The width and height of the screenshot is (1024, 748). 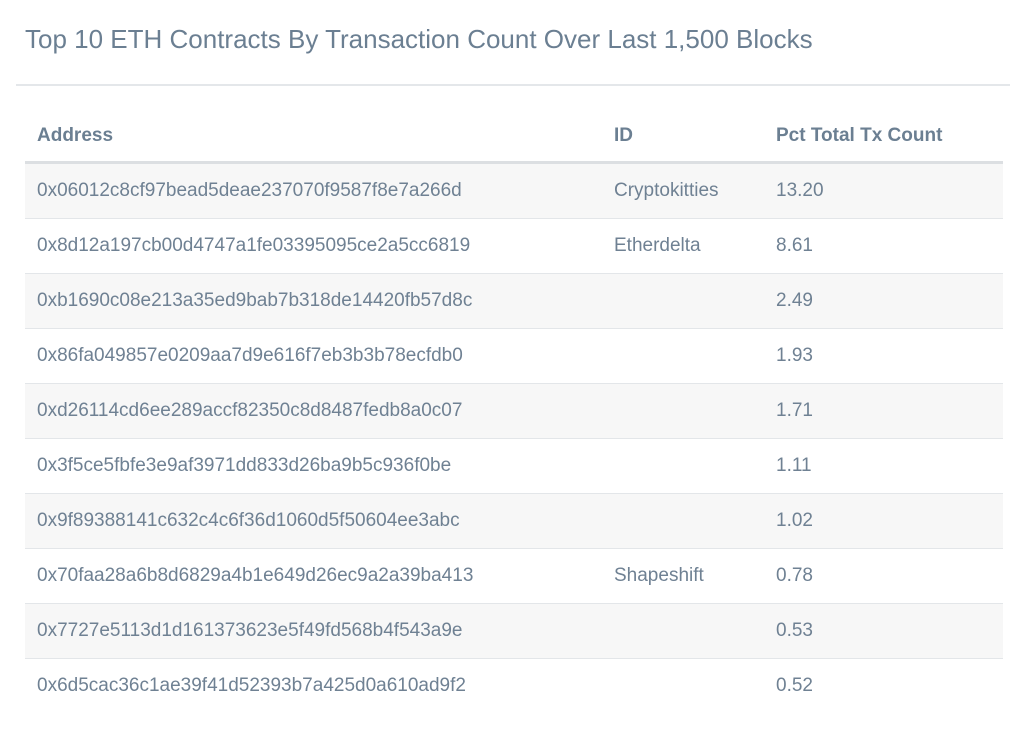 I want to click on pct-cell: 0.78, so click(x=883, y=576).